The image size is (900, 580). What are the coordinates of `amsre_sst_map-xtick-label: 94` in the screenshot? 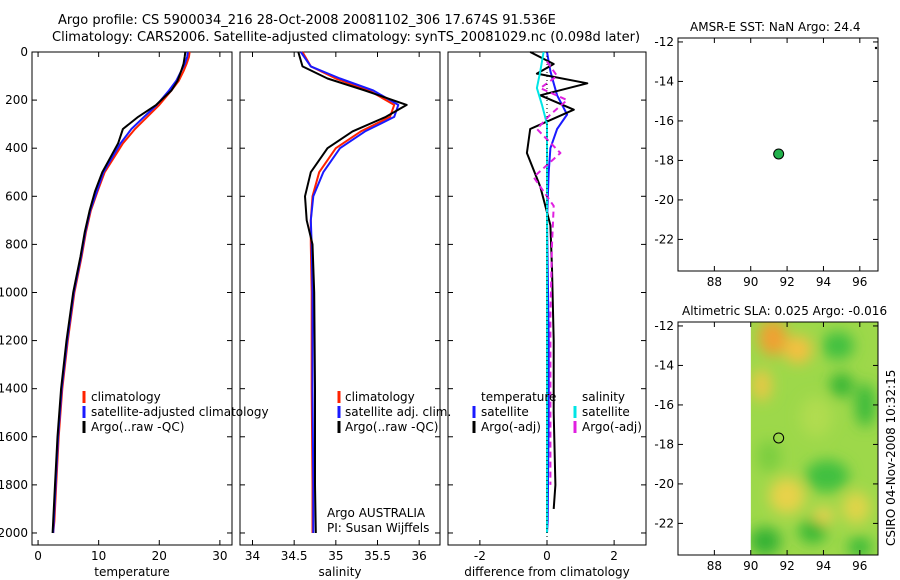 It's located at (823, 282).